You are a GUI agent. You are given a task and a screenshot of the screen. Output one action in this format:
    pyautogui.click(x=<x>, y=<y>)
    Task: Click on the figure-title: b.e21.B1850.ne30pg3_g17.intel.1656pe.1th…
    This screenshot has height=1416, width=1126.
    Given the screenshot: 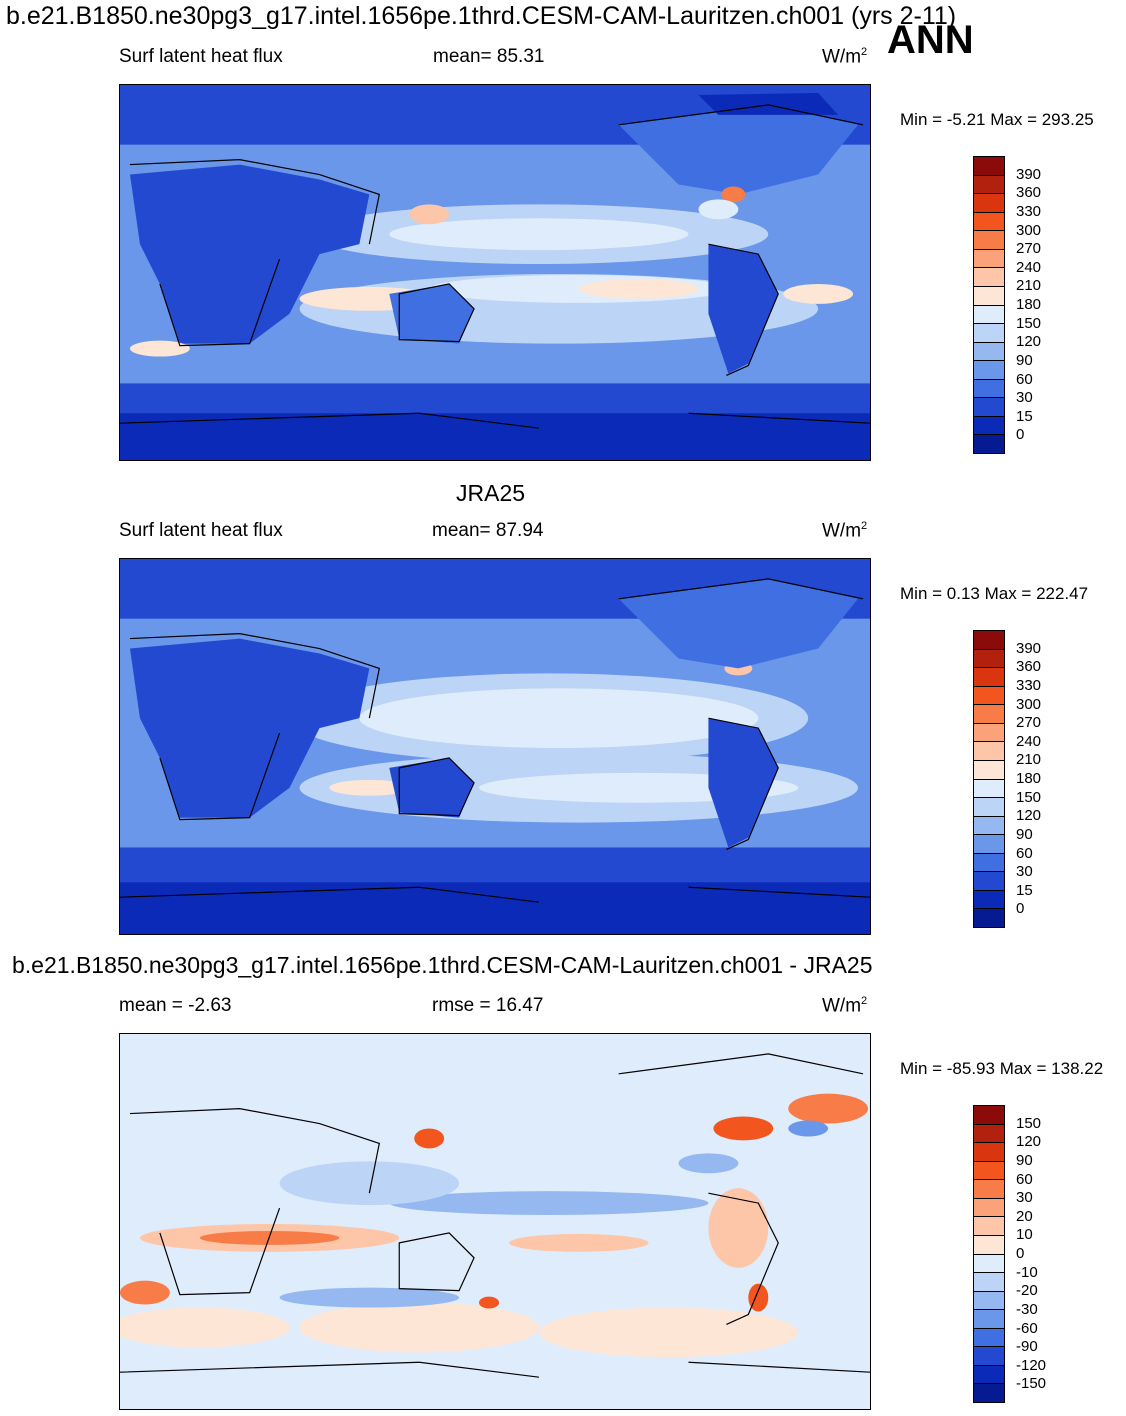 What is the action you would take?
    pyautogui.click(x=481, y=16)
    